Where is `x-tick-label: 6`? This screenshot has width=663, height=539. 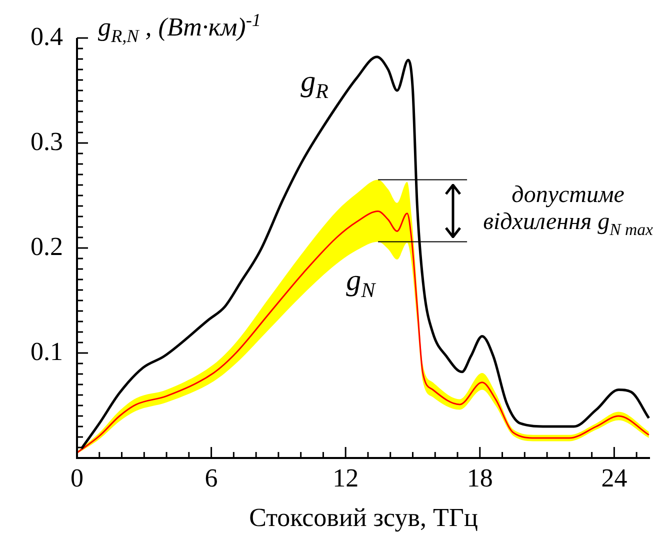
x-tick-label: 6 is located at coordinates (211, 477).